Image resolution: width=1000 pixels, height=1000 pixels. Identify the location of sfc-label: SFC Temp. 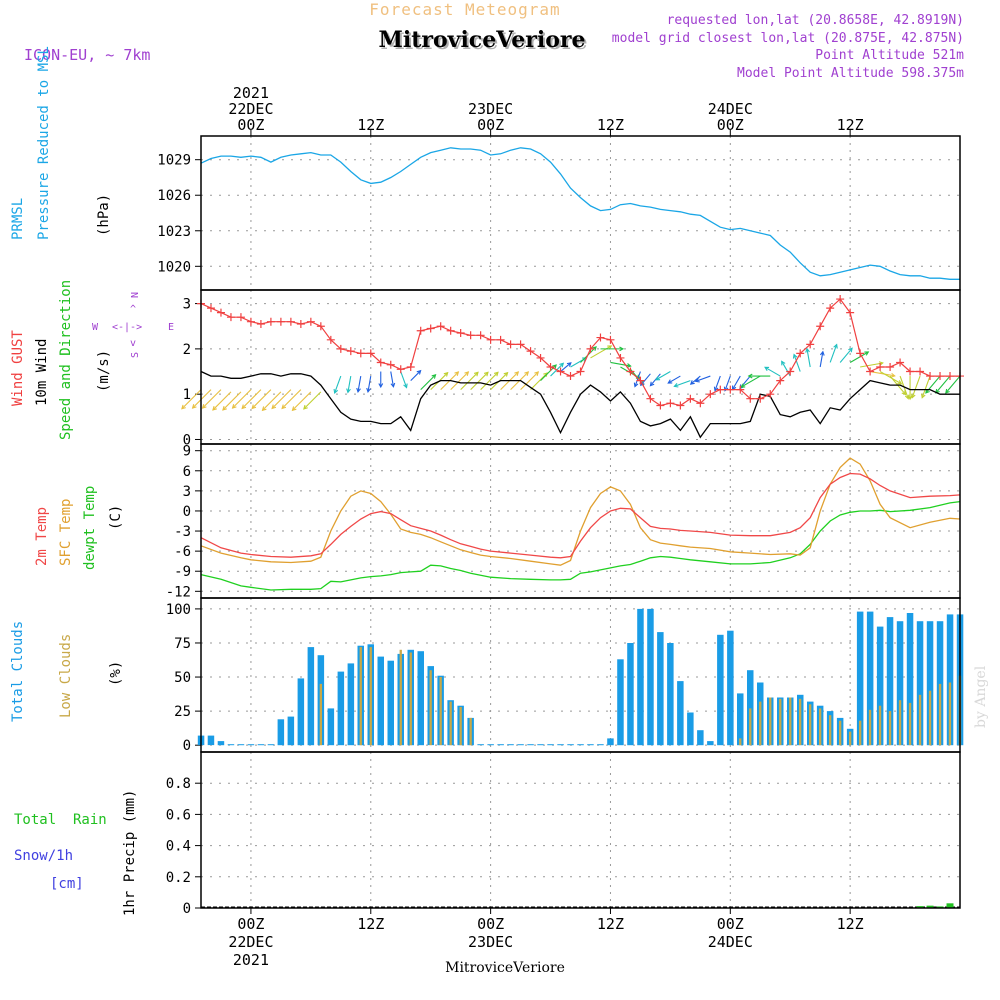
(66, 532).